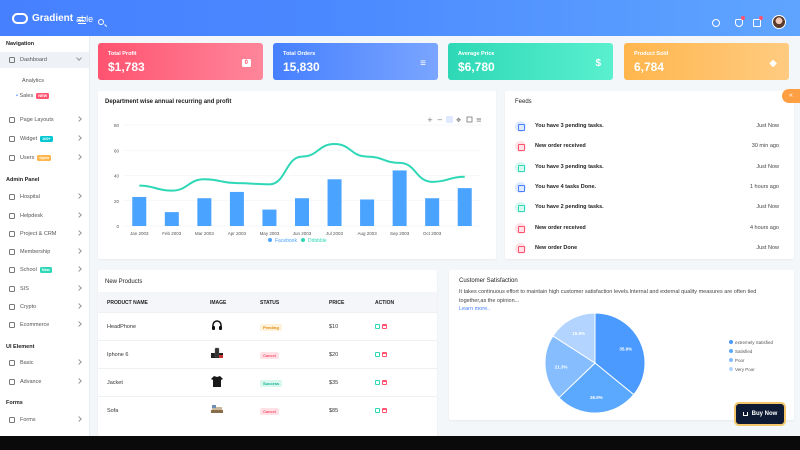 The width and height of the screenshot is (800, 450). Describe the element at coordinates (267, 302) in the screenshot. I see `table-header: PRODUCT NAME IMAGE STATUS PRICE ACTION` at that location.